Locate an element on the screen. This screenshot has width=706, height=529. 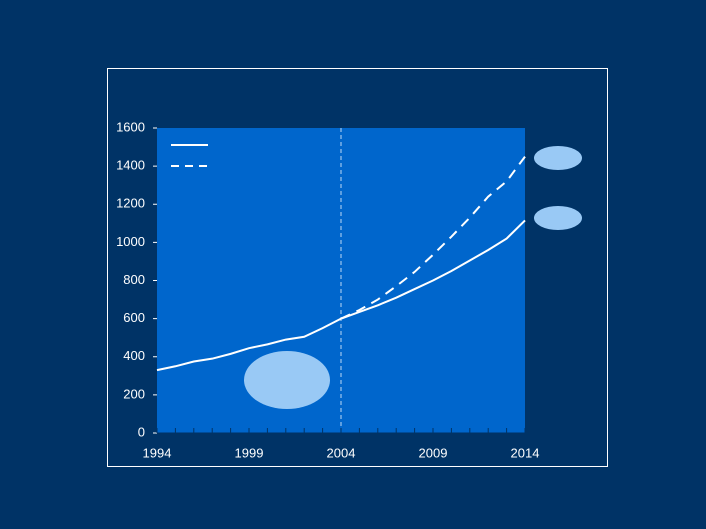
ellipse-callout is located at coordinates (287, 380).